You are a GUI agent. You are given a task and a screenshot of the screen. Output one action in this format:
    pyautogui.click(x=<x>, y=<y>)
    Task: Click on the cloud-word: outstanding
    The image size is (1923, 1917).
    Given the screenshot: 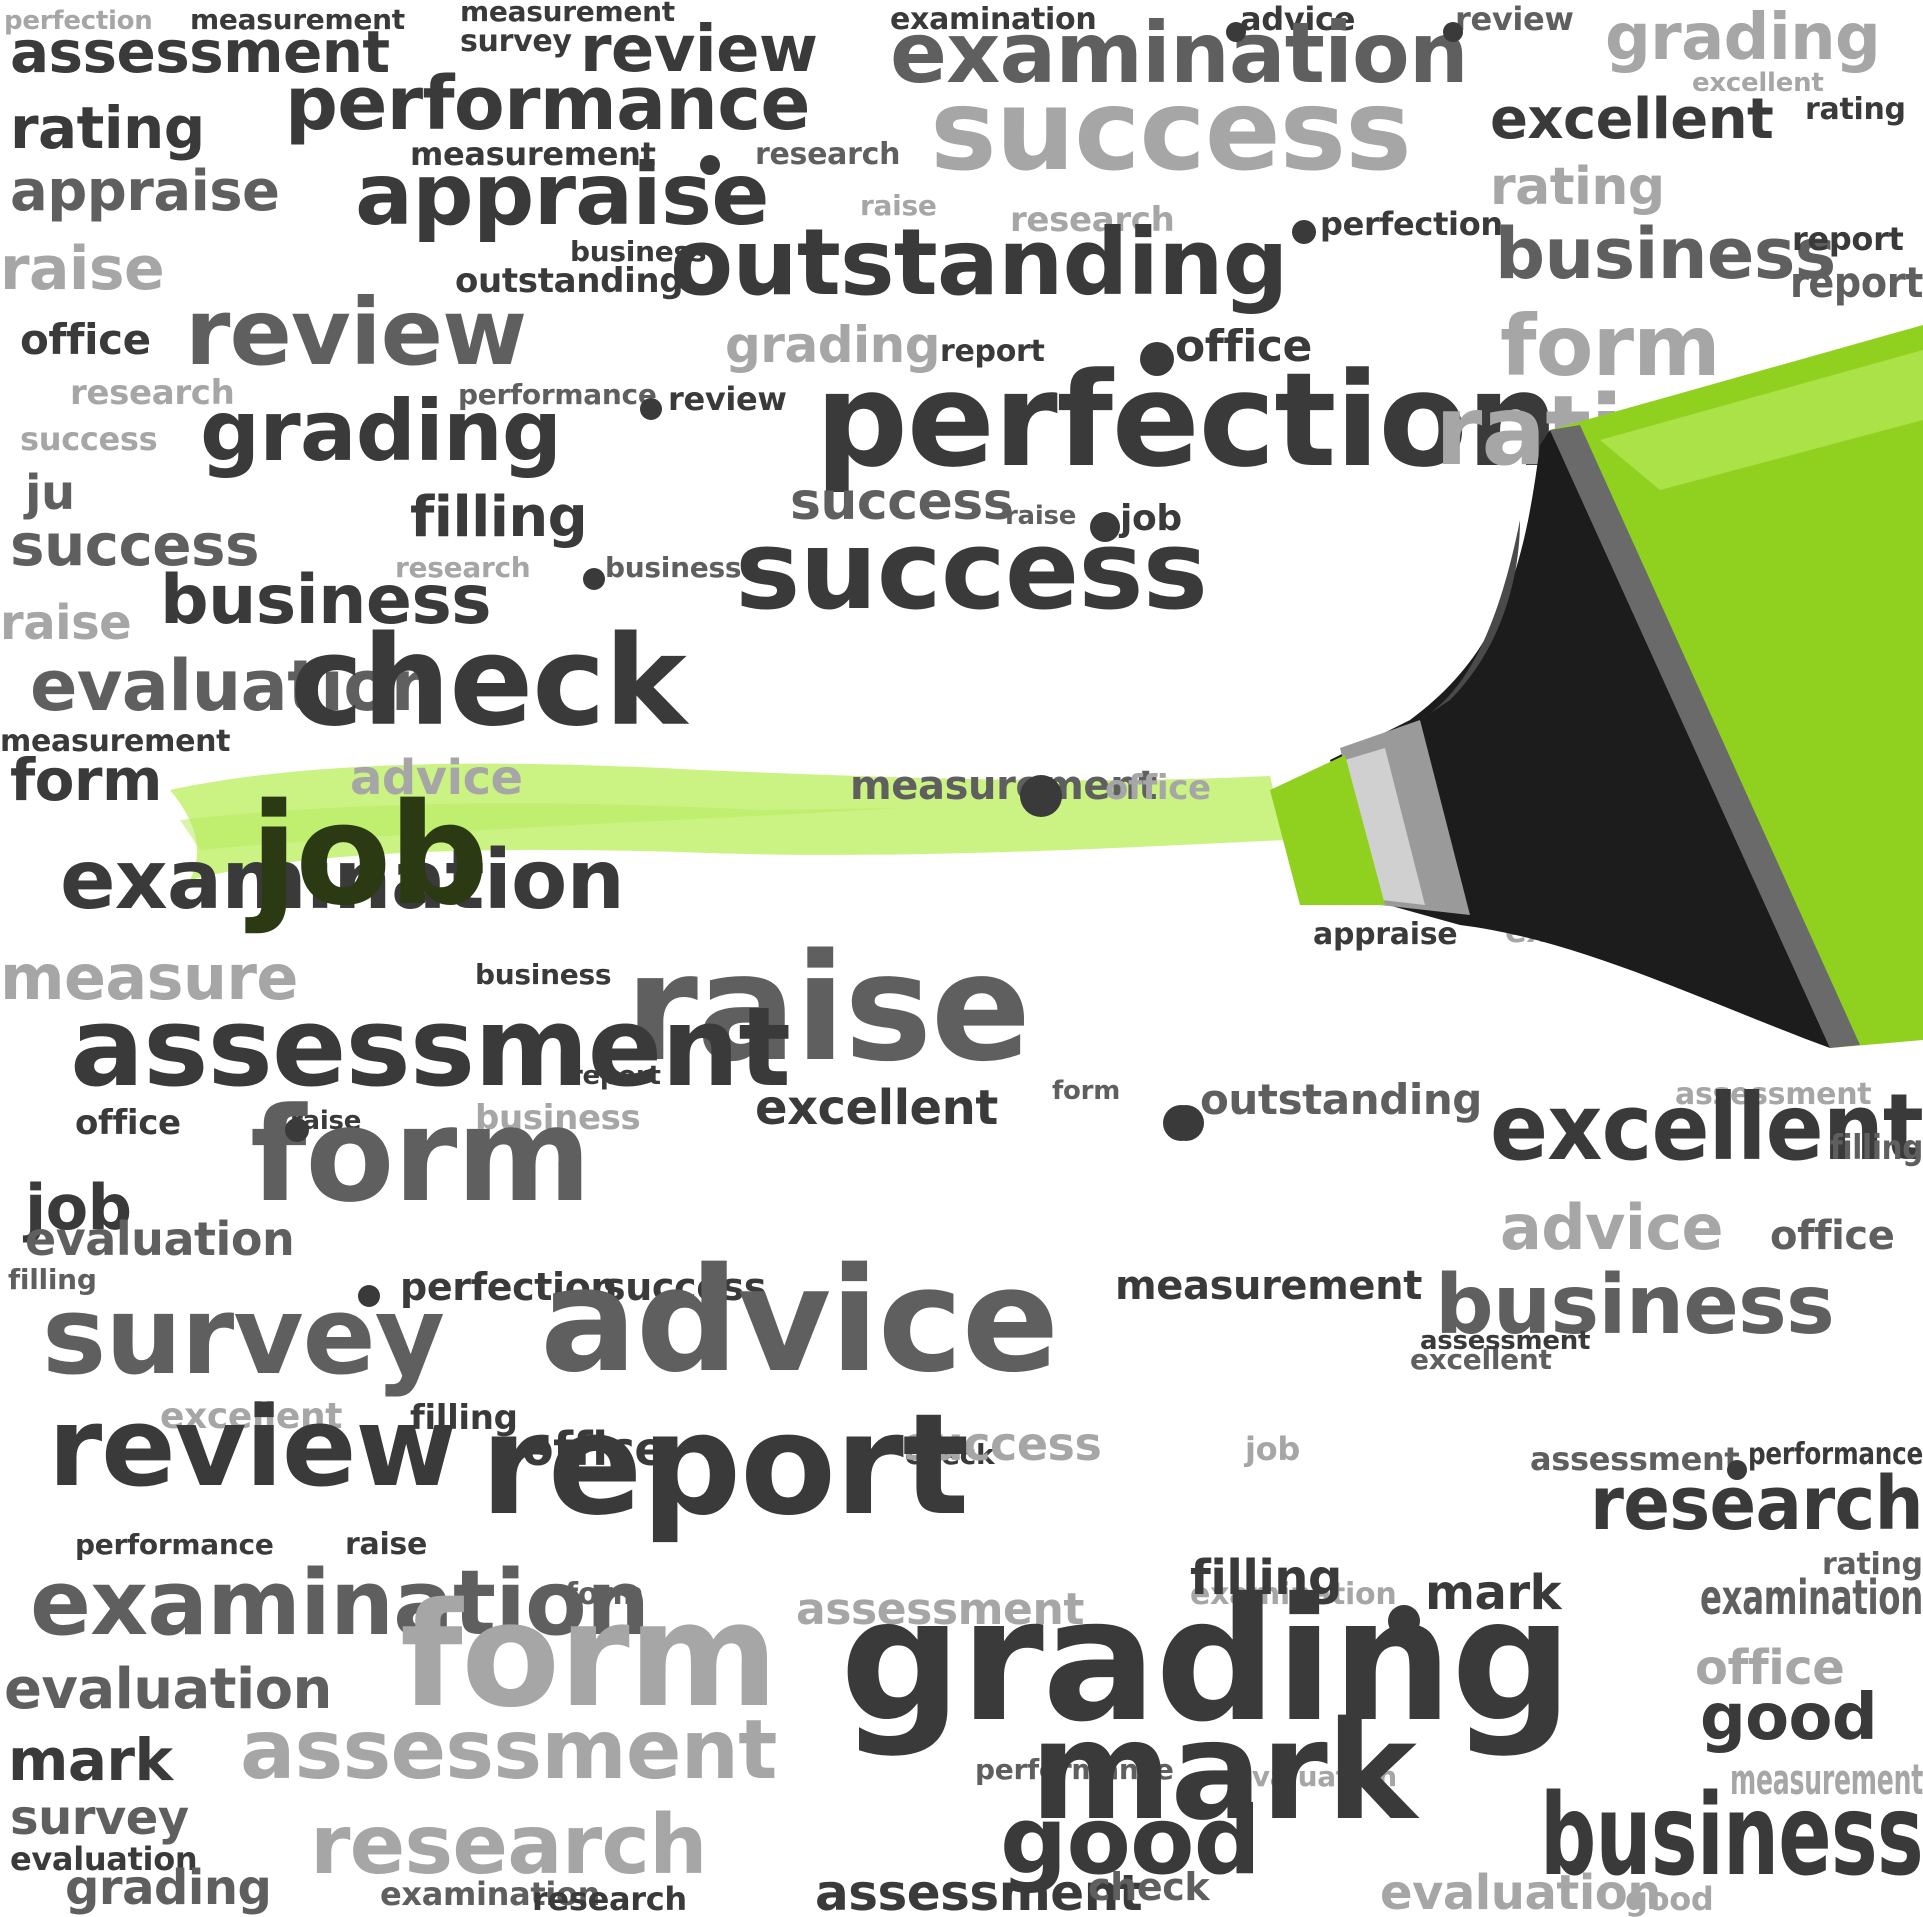 What is the action you would take?
    pyautogui.click(x=1341, y=1100)
    